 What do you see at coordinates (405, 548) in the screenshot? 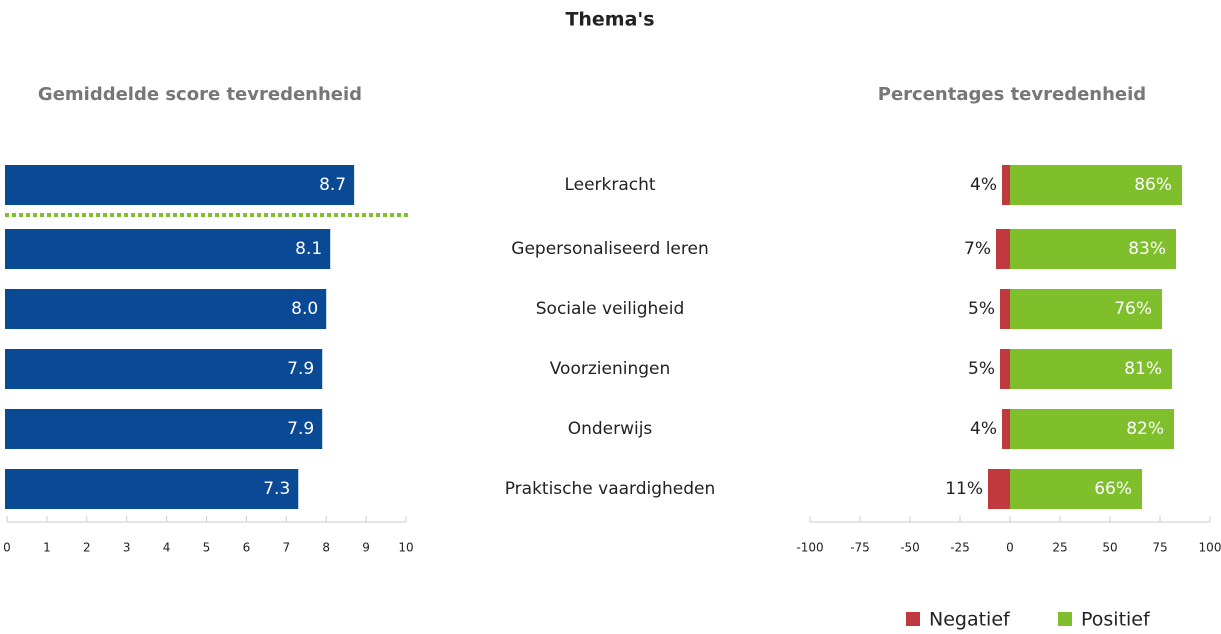
I see `x-tick-label: 10` at bounding box center [405, 548].